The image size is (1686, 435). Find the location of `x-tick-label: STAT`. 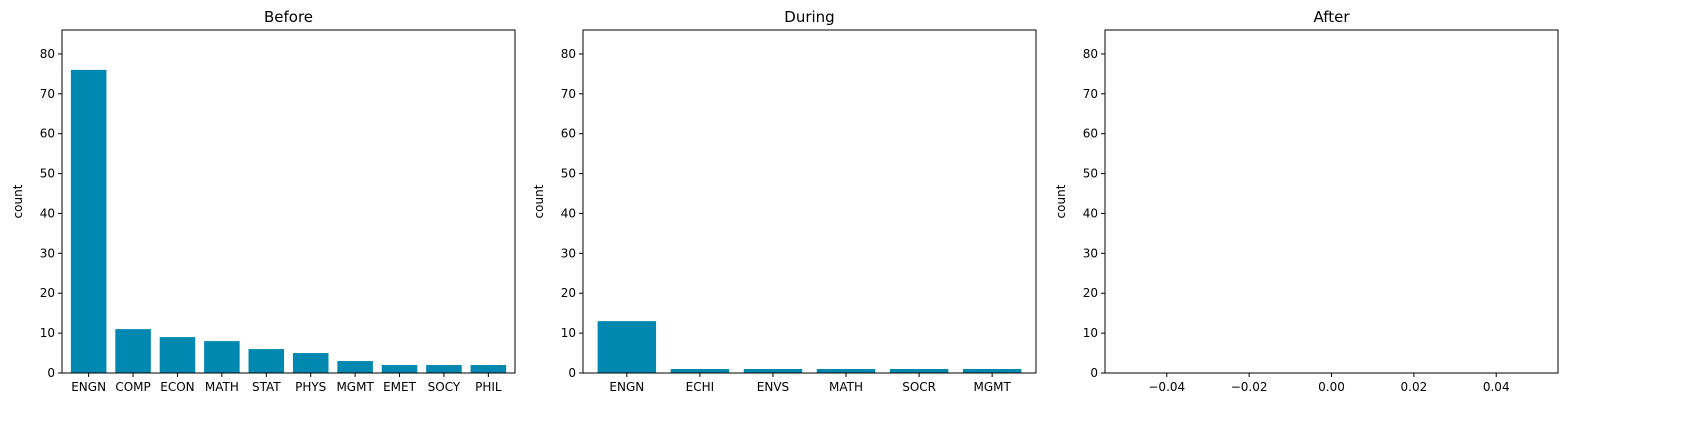

x-tick-label: STAT is located at coordinates (266, 387).